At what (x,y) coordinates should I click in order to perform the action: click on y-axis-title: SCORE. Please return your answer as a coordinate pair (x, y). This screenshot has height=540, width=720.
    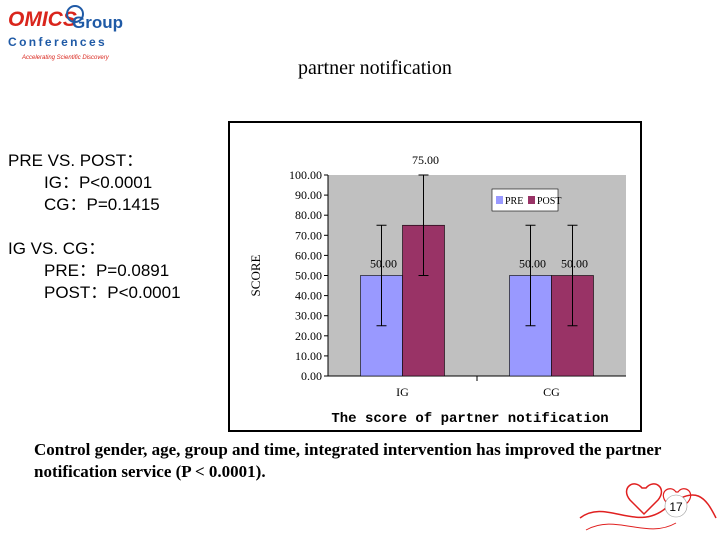
    Looking at the image, I should click on (255, 275).